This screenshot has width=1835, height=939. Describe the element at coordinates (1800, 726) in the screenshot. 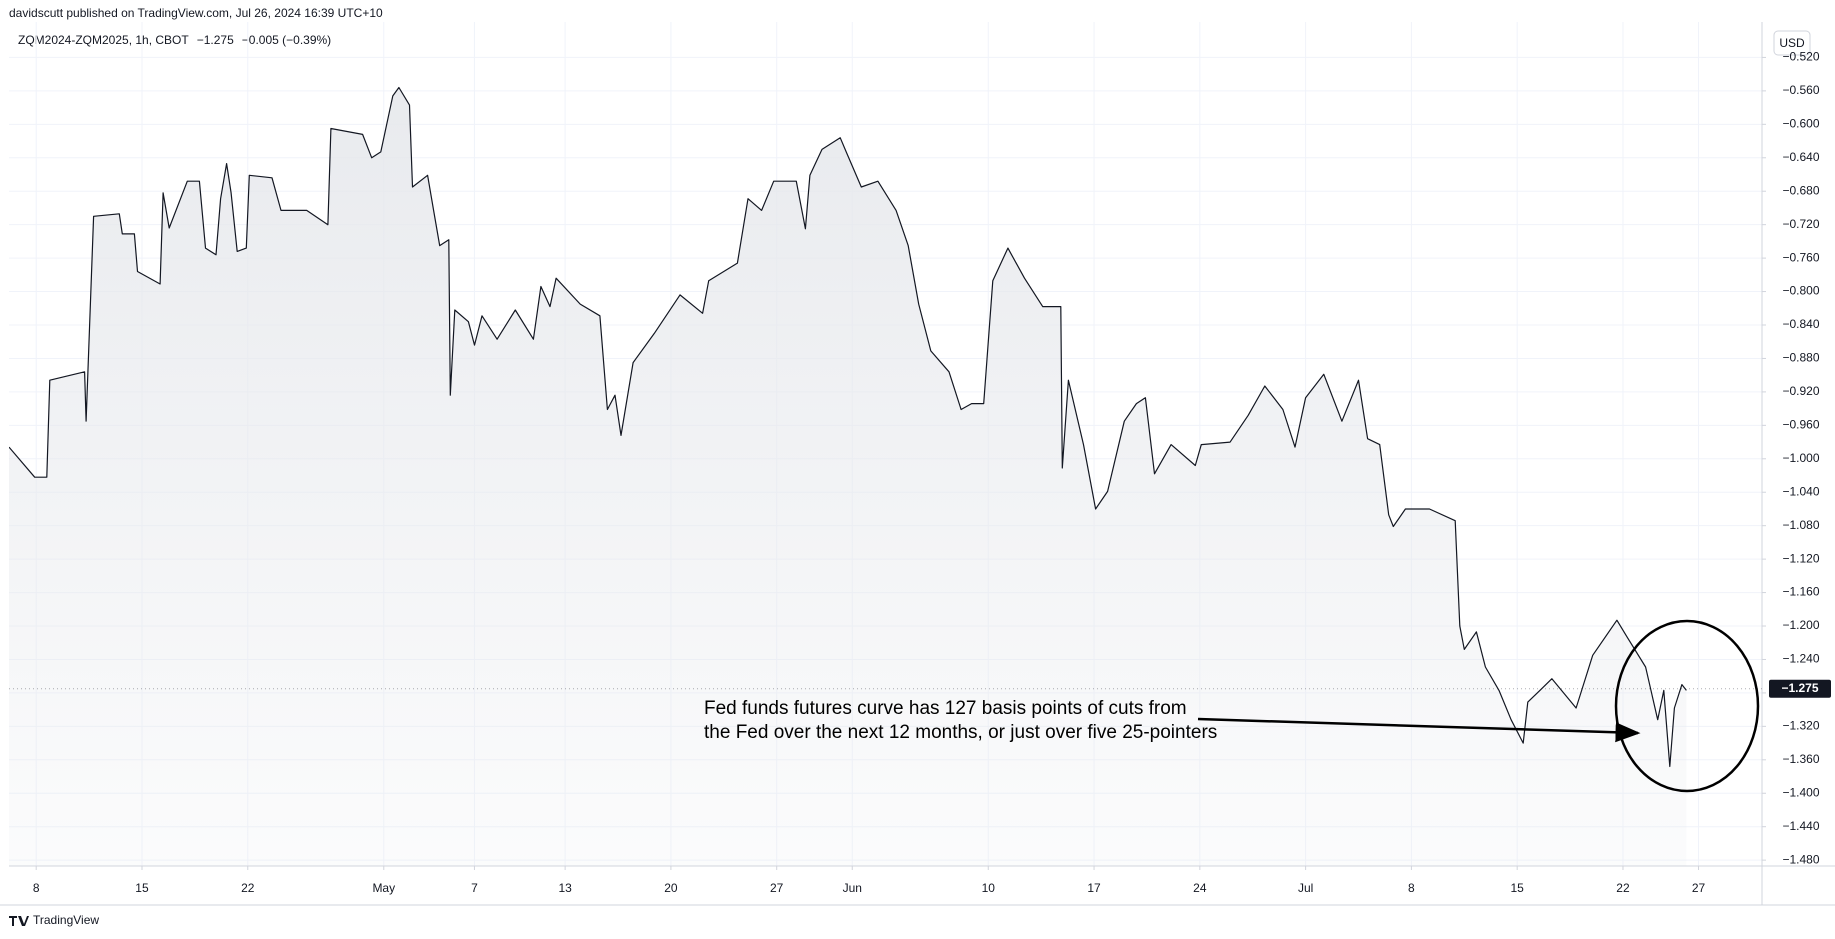

I see `y-tick-label: −1.320` at that location.